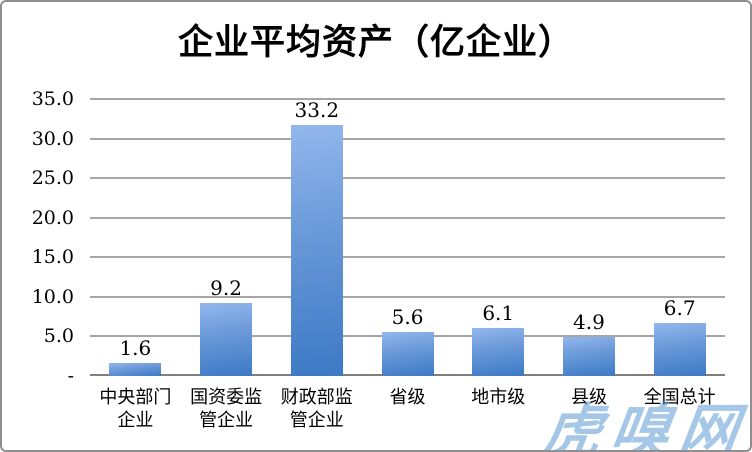 The image size is (752, 452). What do you see at coordinates (52, 178) in the screenshot?
I see `y-tick-label: 25.0` at bounding box center [52, 178].